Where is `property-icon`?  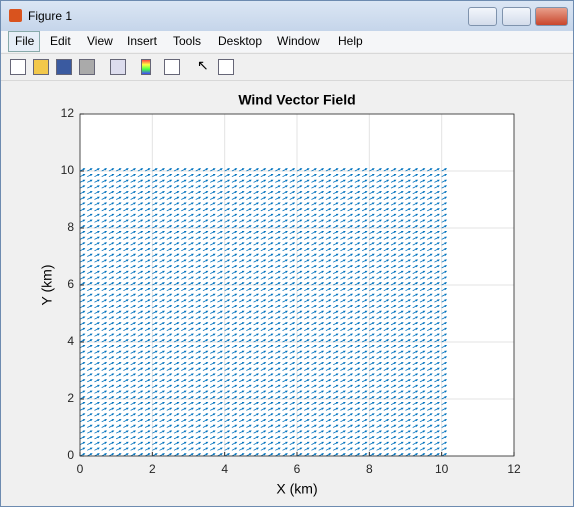
property-icon is located at coordinates (226, 67).